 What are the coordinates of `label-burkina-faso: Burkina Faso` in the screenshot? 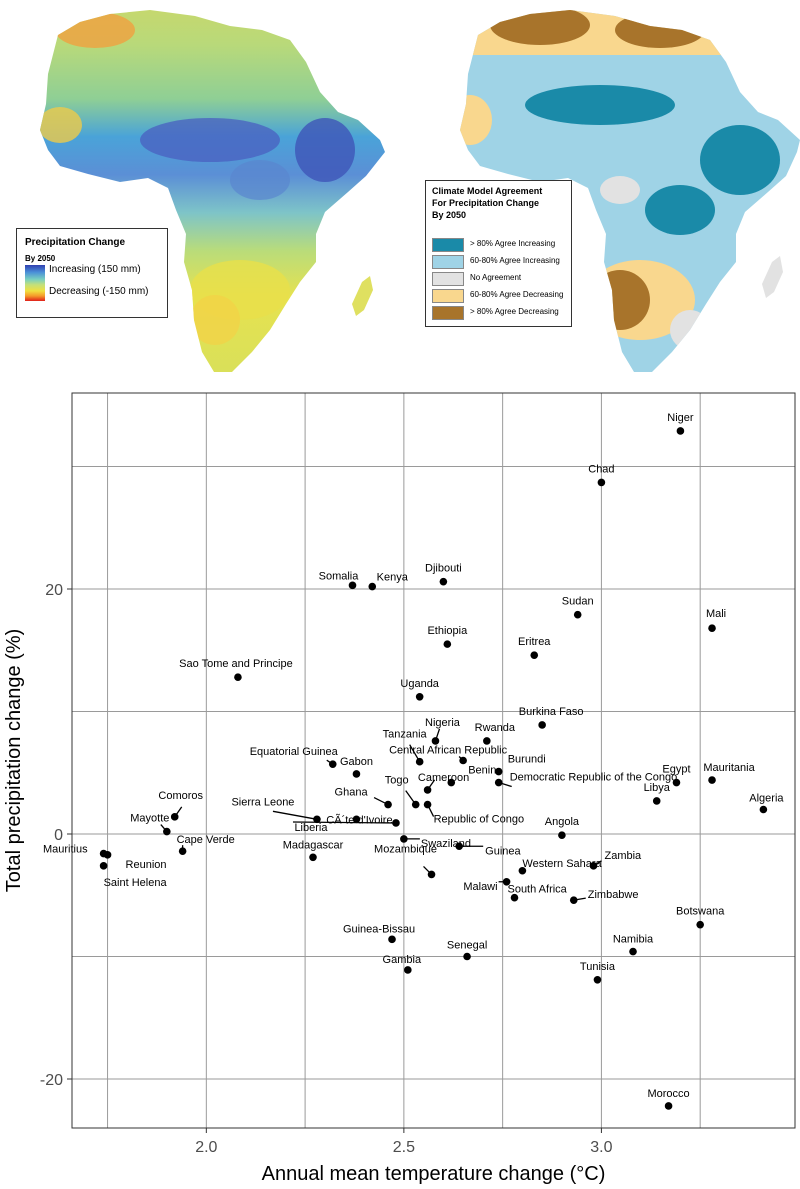 It's located at (551, 712).